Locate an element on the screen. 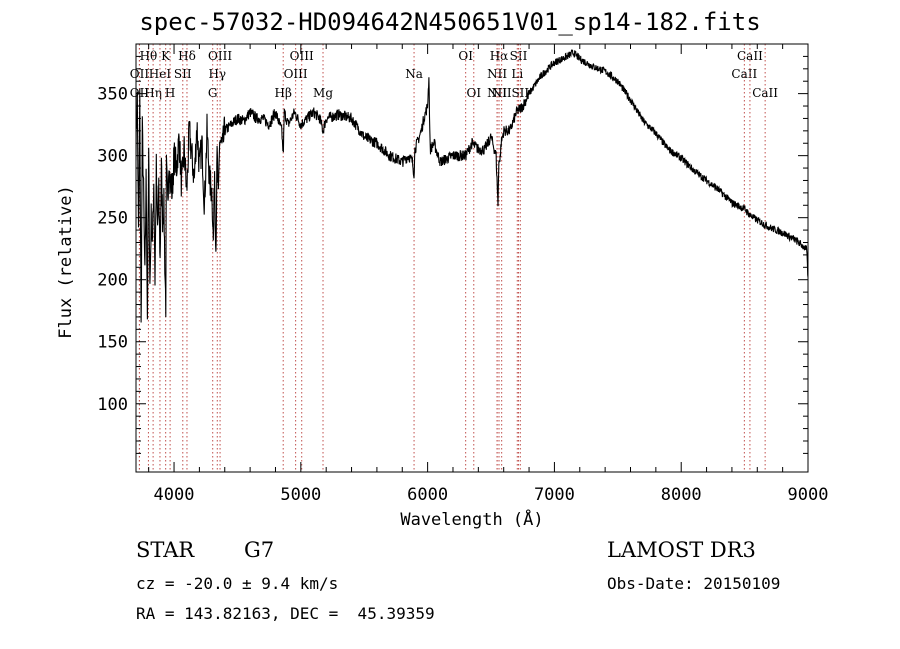  y-tick-label: 350 is located at coordinates (112, 95).